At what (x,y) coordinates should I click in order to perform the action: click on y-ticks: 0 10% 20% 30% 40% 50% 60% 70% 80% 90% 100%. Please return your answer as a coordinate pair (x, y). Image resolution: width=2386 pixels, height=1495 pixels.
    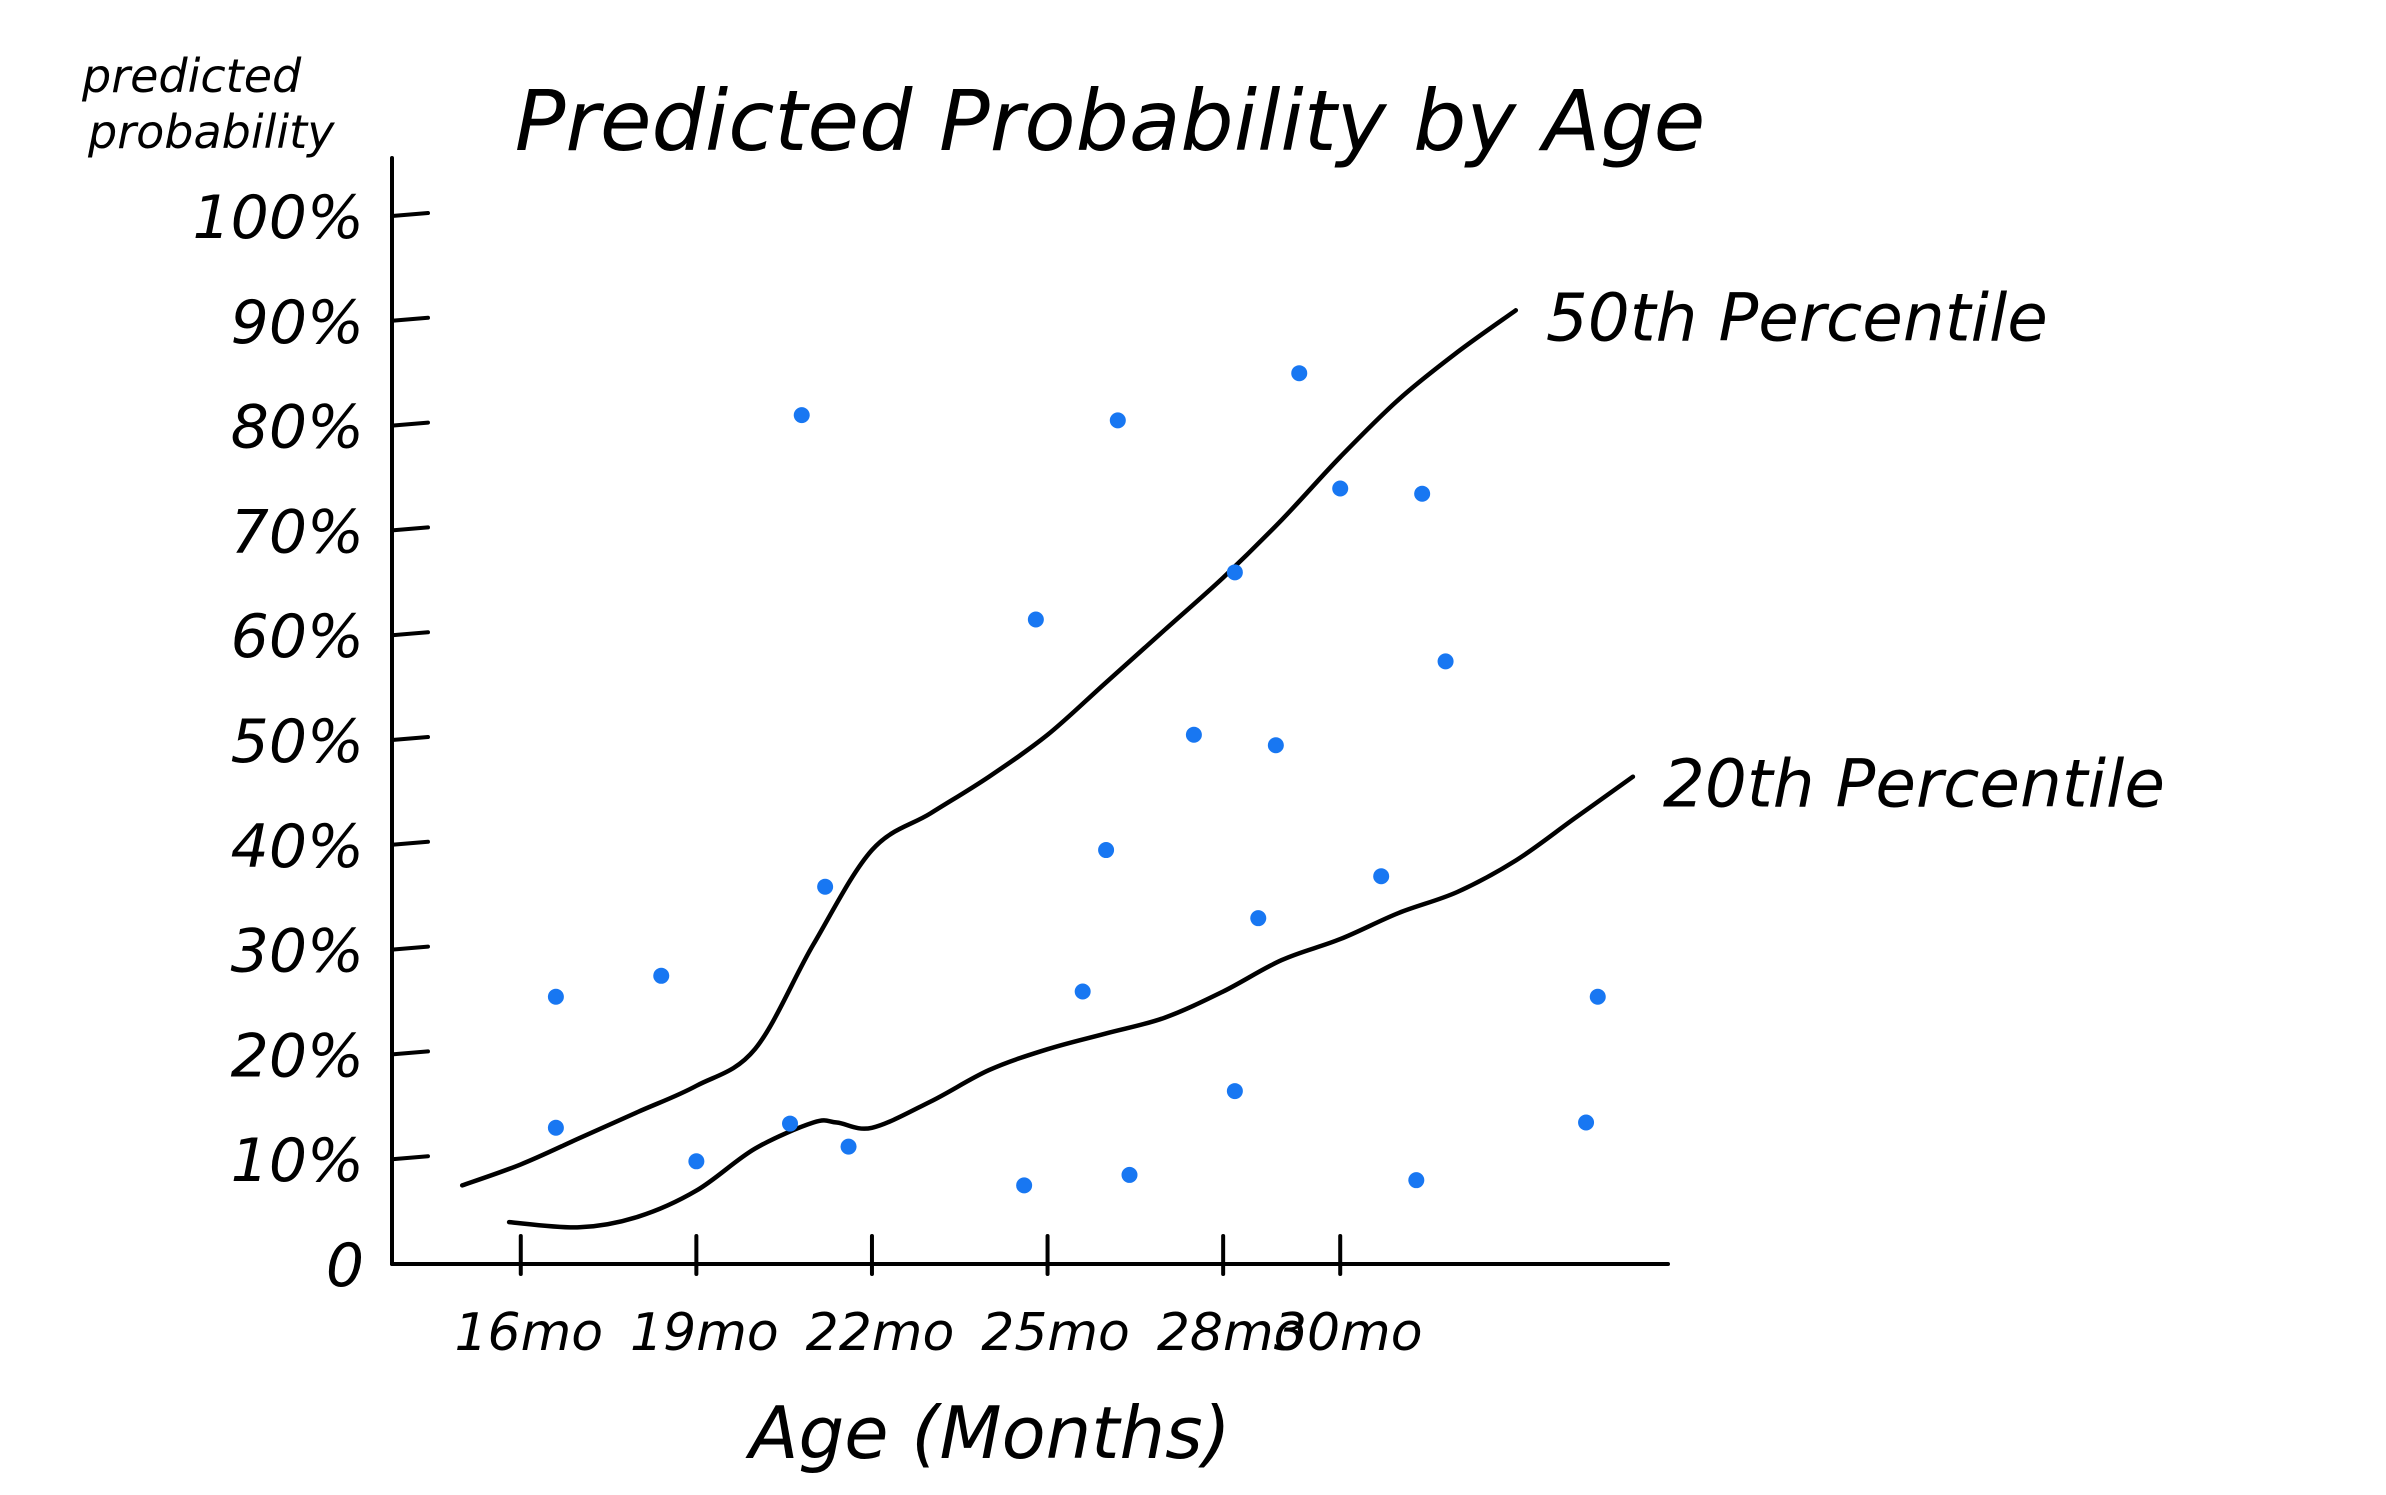
    Looking at the image, I should click on (311, 742).